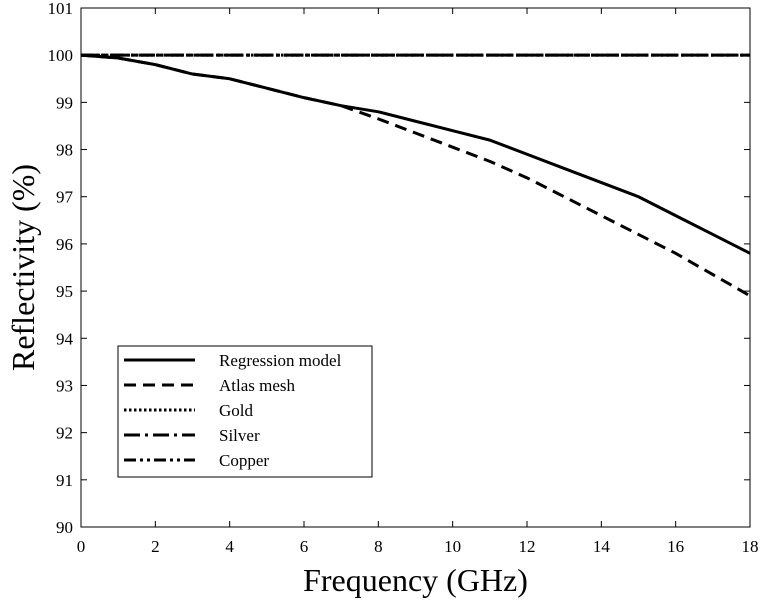 This screenshot has height=604, width=768. What do you see at coordinates (750, 546) in the screenshot?
I see `x-tick-label: 18` at bounding box center [750, 546].